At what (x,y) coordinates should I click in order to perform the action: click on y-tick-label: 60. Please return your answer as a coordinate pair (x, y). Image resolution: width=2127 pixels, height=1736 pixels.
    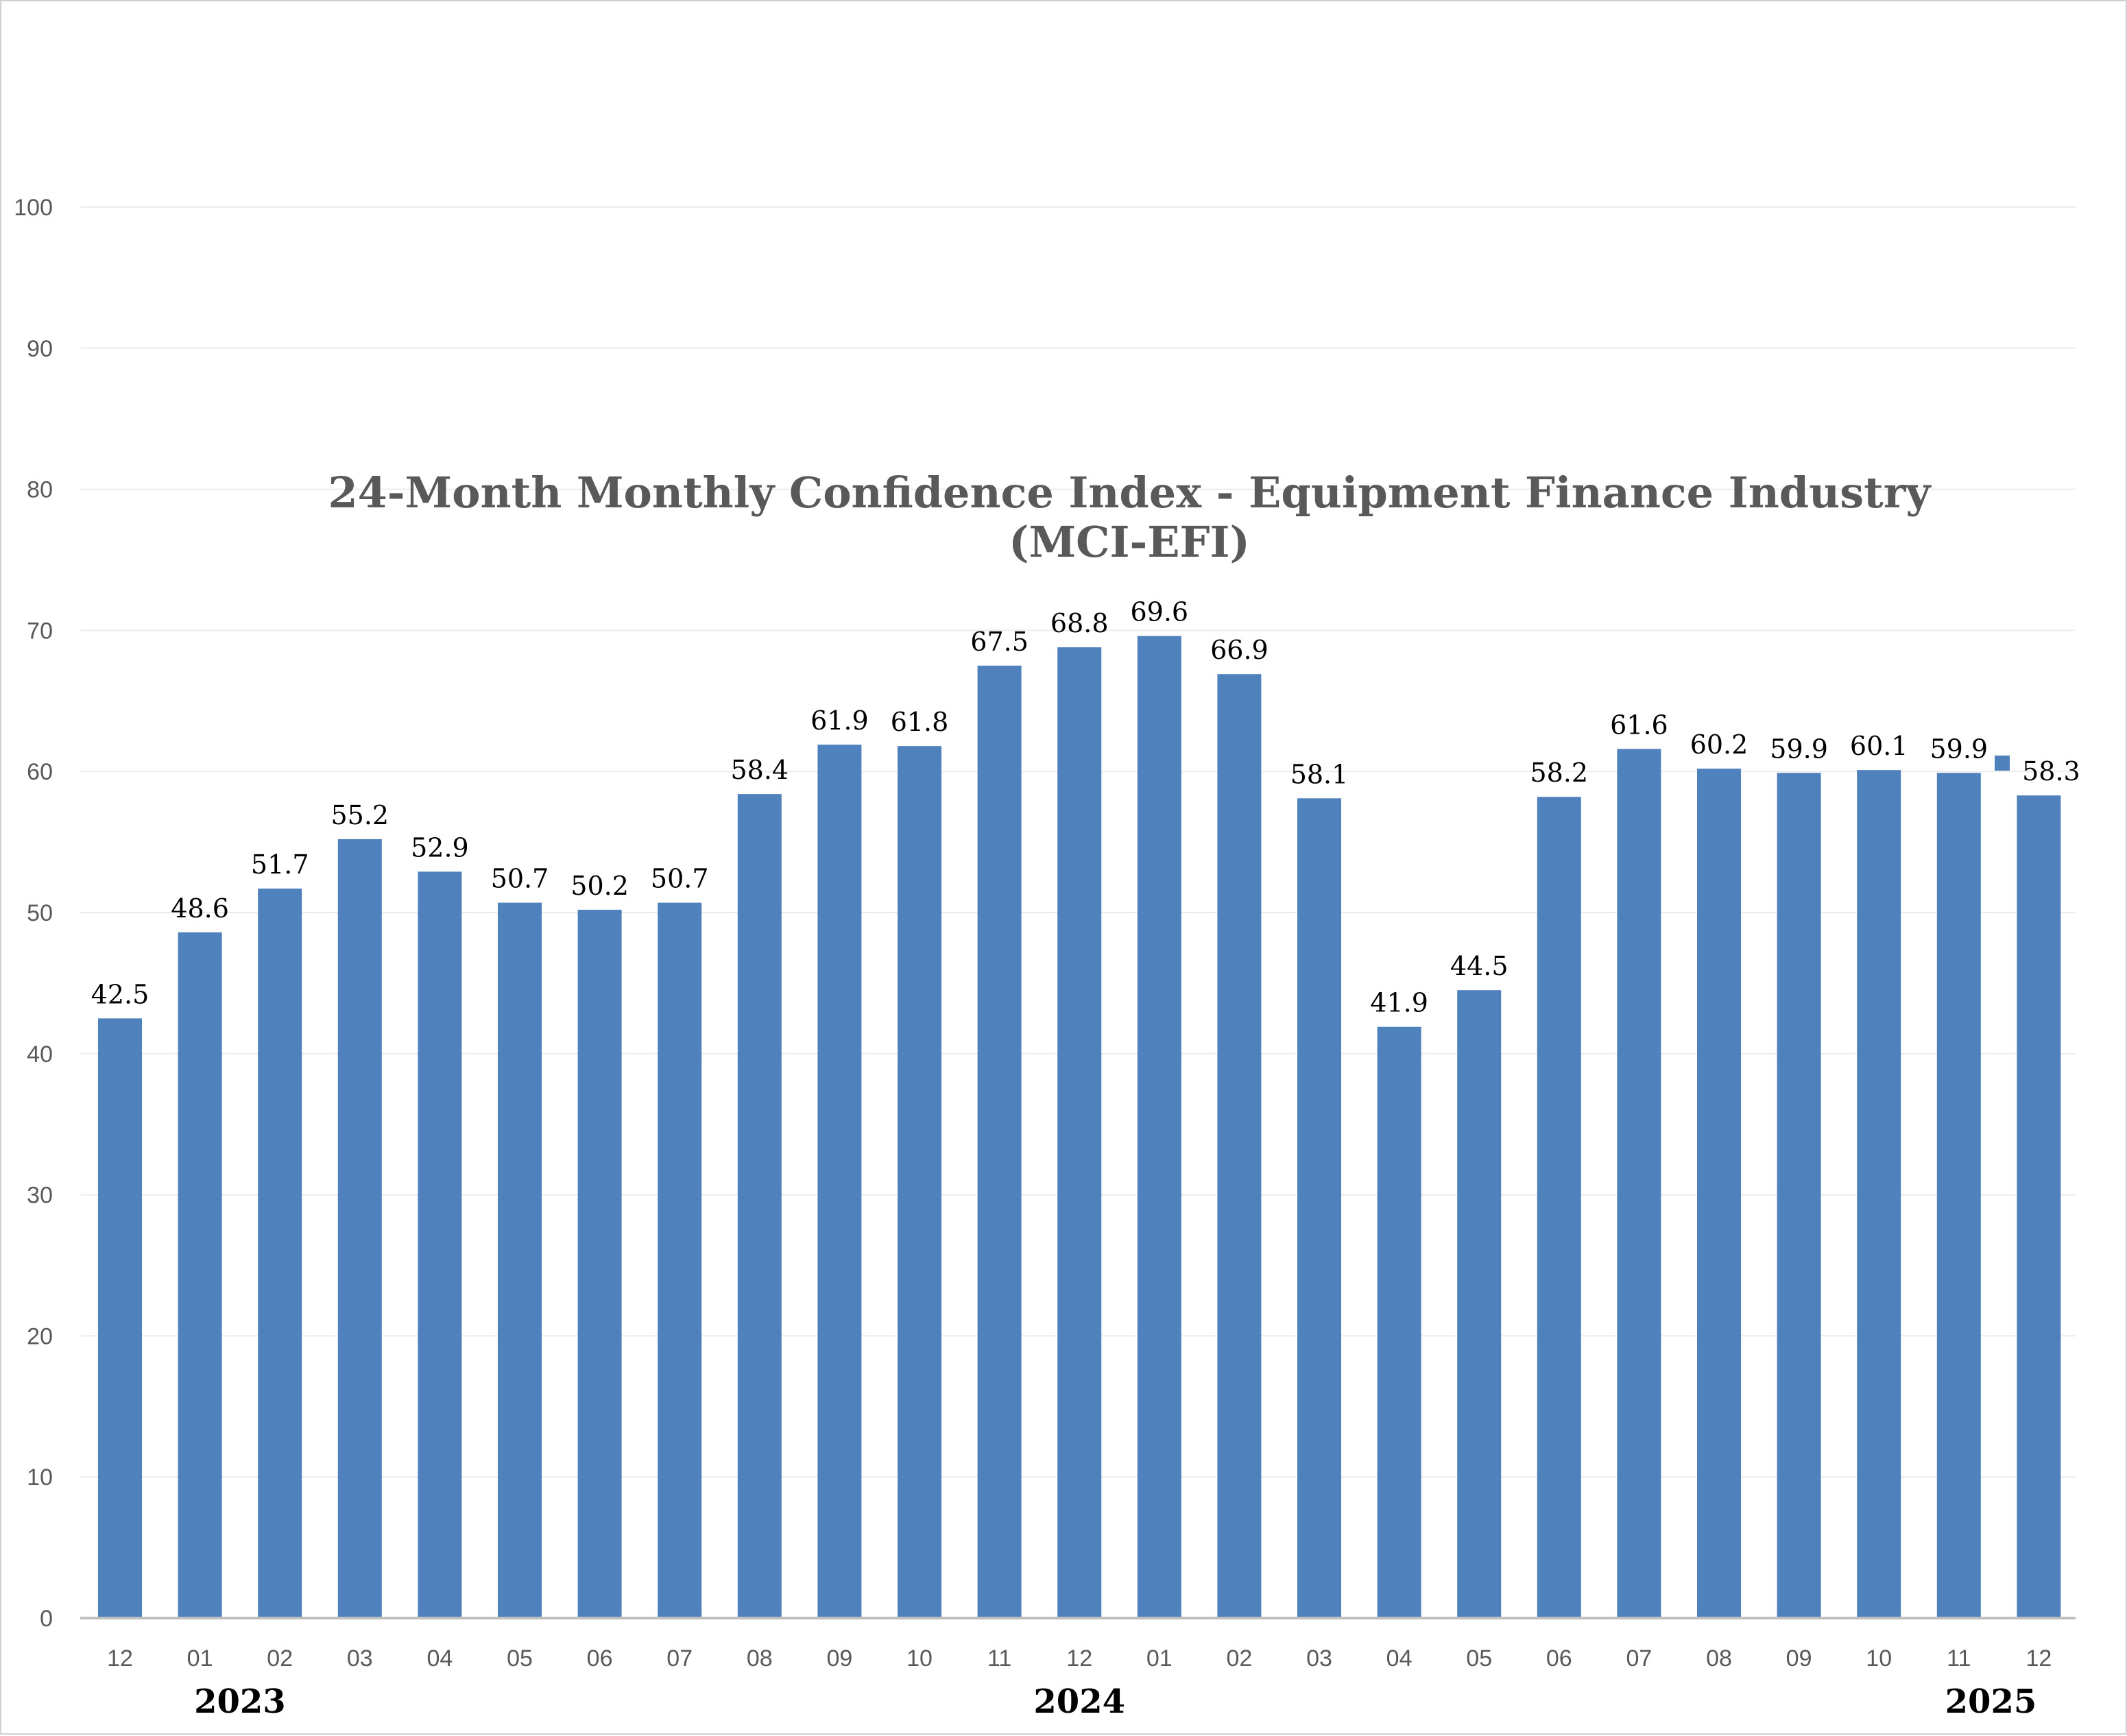
    Looking at the image, I should click on (40, 772).